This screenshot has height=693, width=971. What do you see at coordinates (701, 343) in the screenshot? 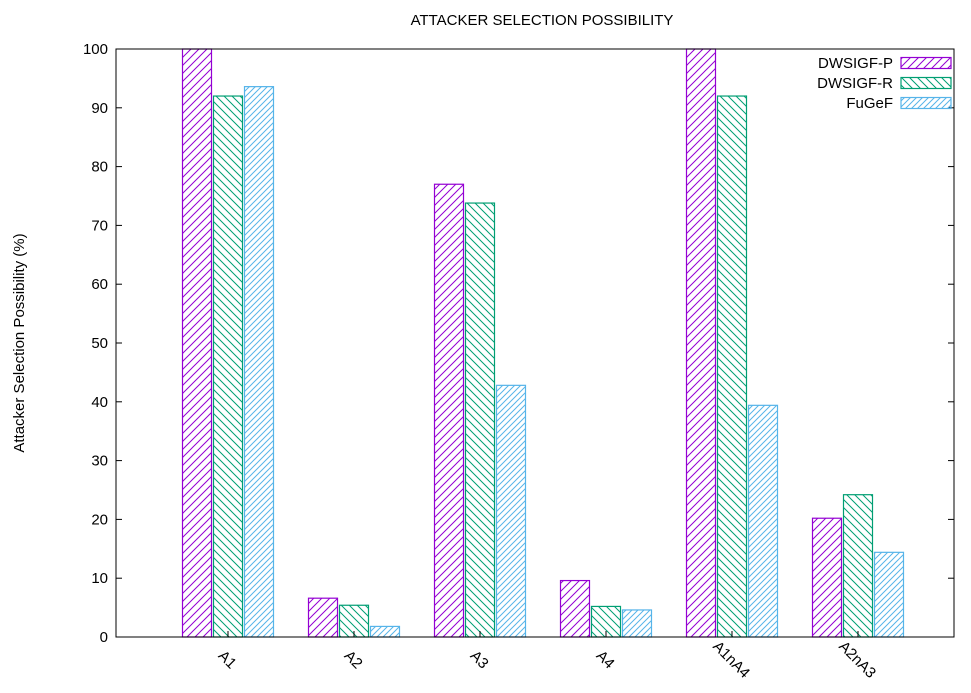
I see `bar-dwsigf-p-a1na4` at bounding box center [701, 343].